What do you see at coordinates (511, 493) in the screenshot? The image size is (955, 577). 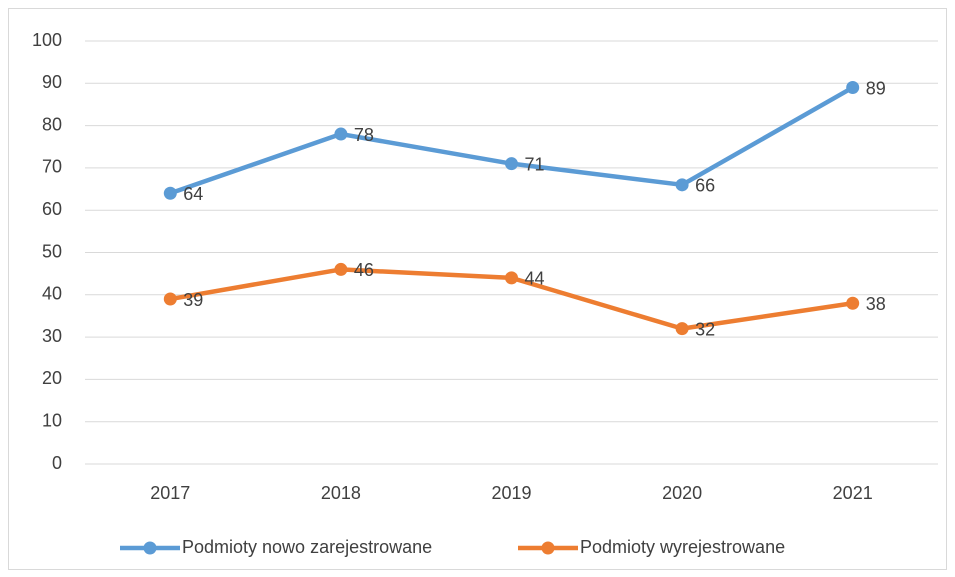 I see `x-tick-label: 2019` at bounding box center [511, 493].